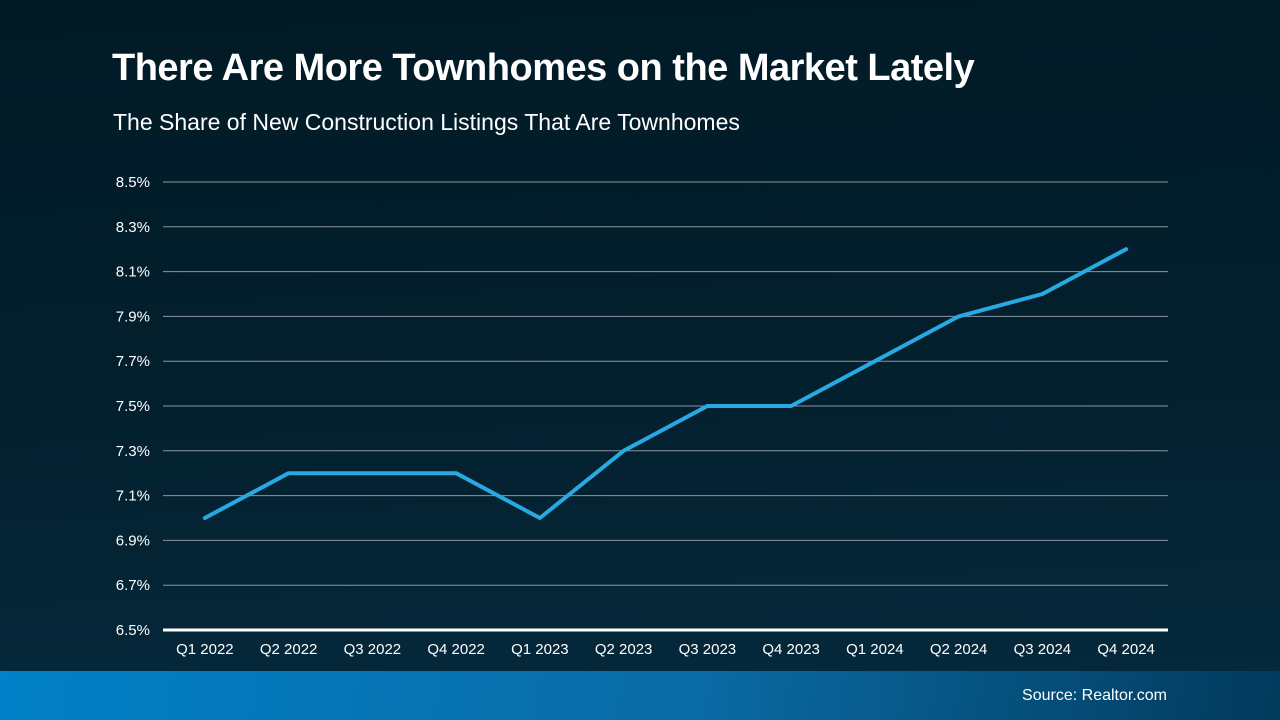  Describe the element at coordinates (133, 630) in the screenshot. I see `y-tick-label: 6.5%` at that location.